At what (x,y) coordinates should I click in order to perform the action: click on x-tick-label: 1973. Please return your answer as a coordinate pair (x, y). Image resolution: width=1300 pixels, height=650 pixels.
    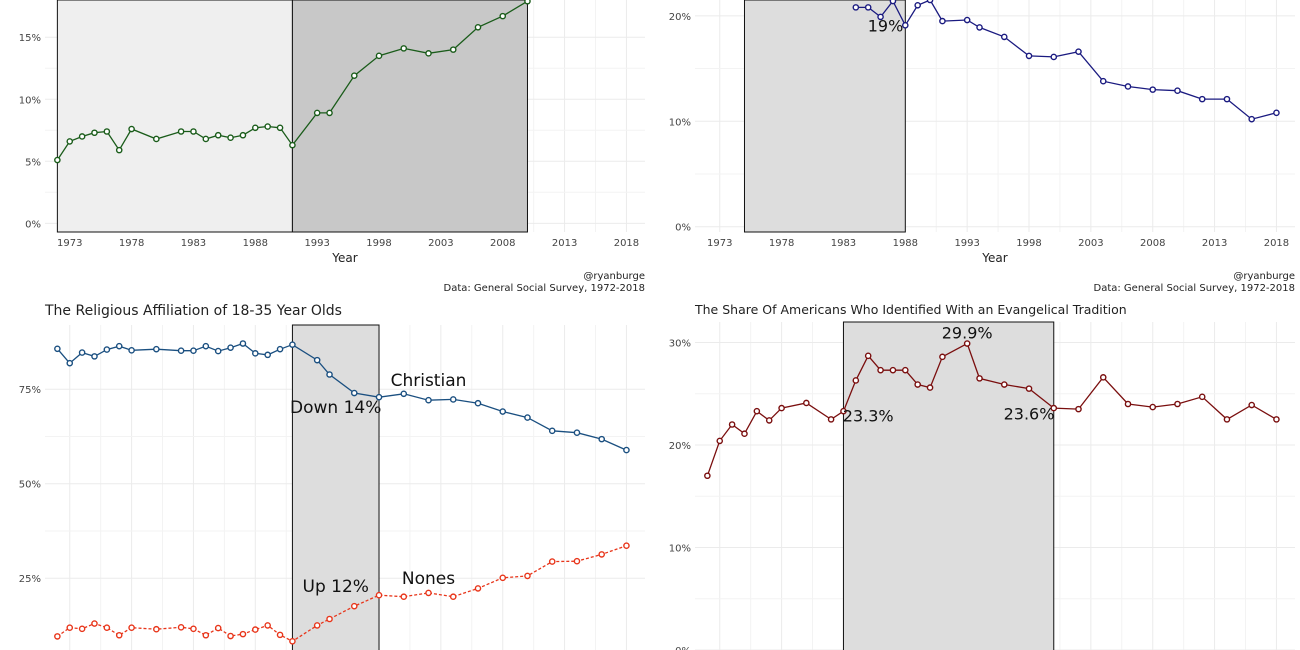
    Looking at the image, I should click on (69, 243).